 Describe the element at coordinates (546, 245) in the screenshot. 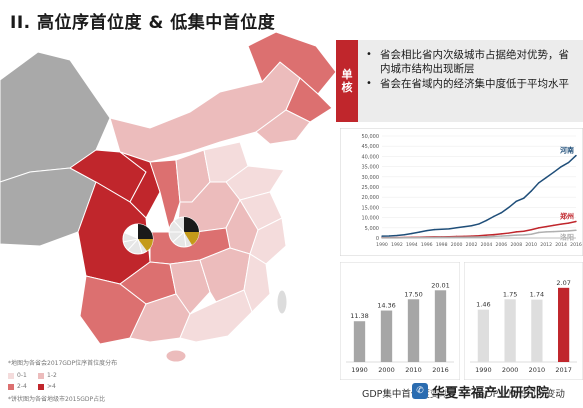

I see `x-tick-label: 2012` at that location.